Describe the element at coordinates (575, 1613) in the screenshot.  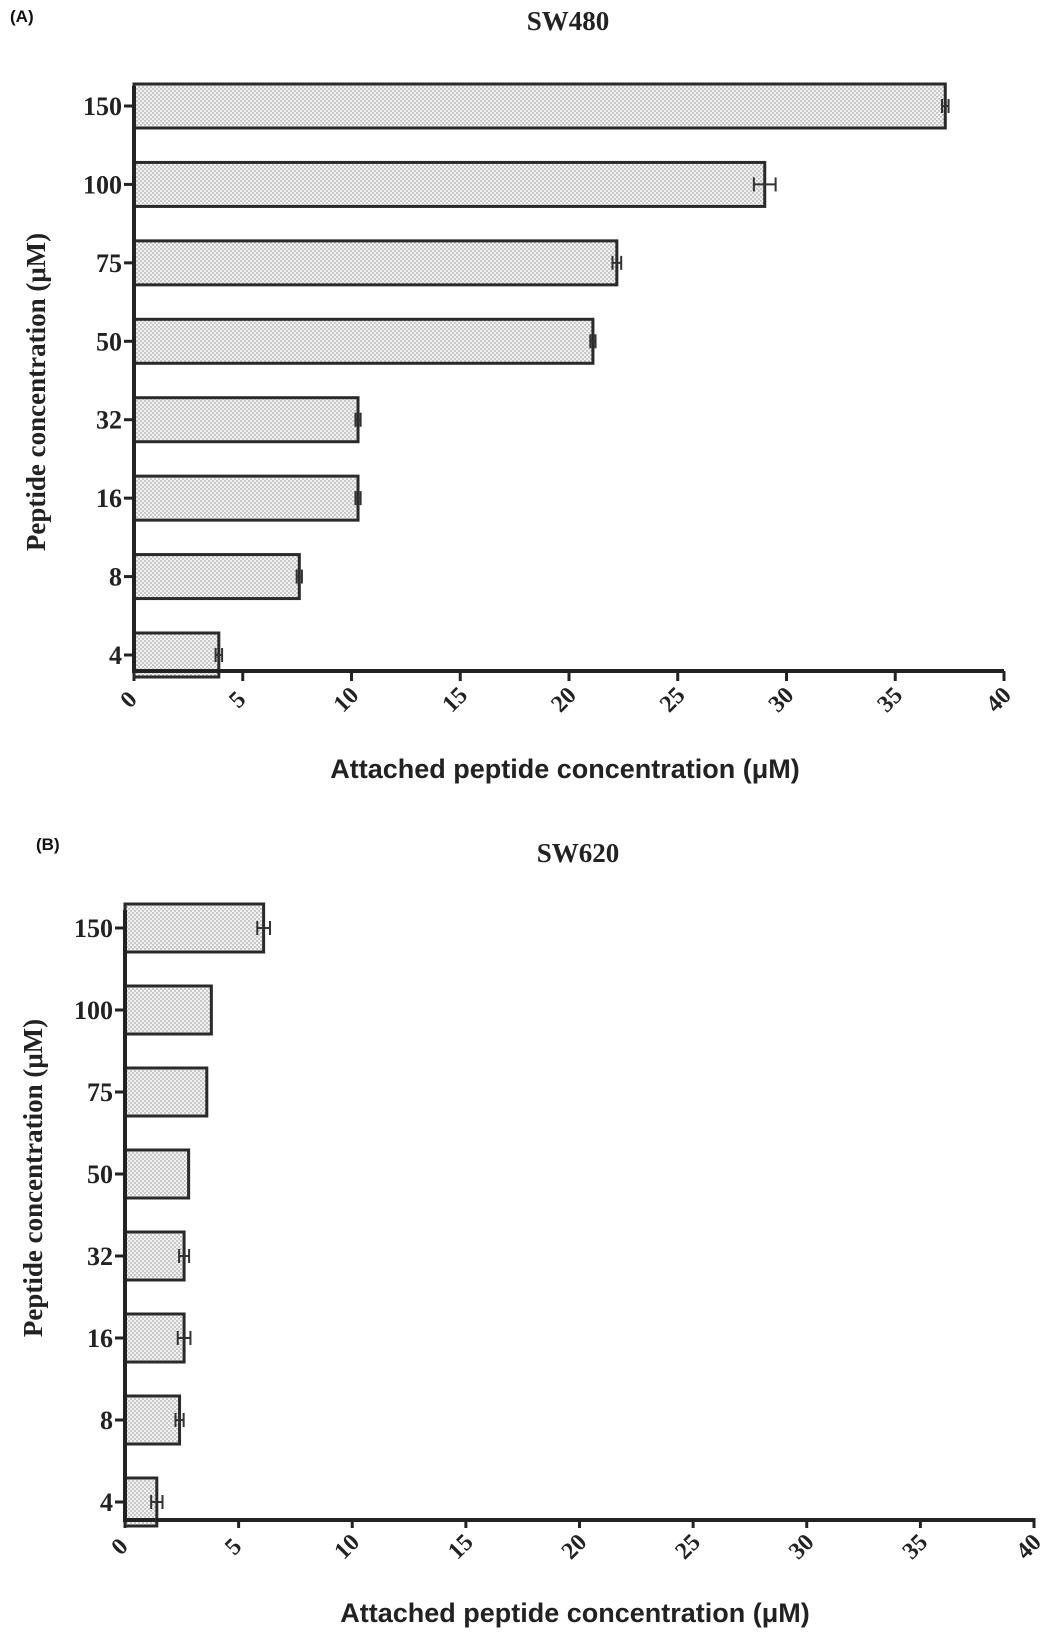
I see `panel-b-x-axis-label: Attached peptide concentration (μM)` at that location.